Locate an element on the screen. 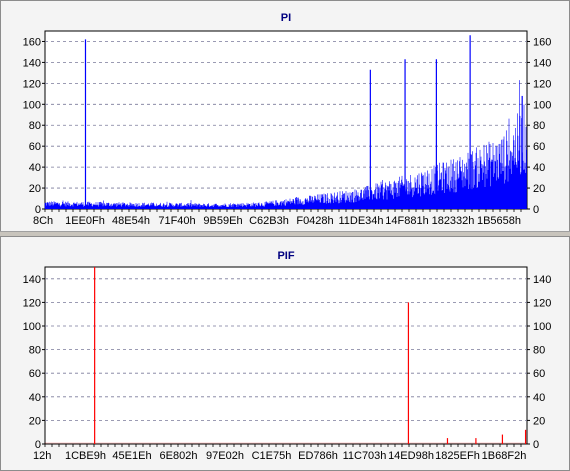  x-tick-label: 182332h is located at coordinates (453, 221).